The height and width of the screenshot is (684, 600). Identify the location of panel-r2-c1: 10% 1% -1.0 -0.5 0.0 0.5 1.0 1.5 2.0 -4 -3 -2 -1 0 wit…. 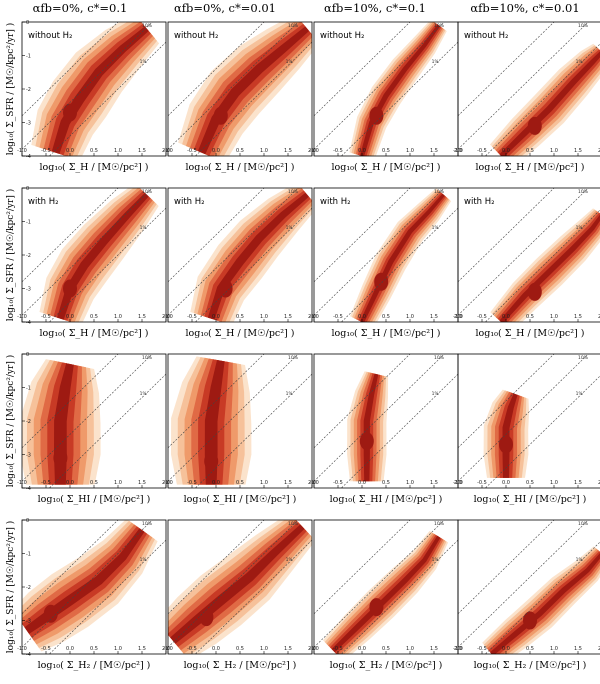
(93, 262).